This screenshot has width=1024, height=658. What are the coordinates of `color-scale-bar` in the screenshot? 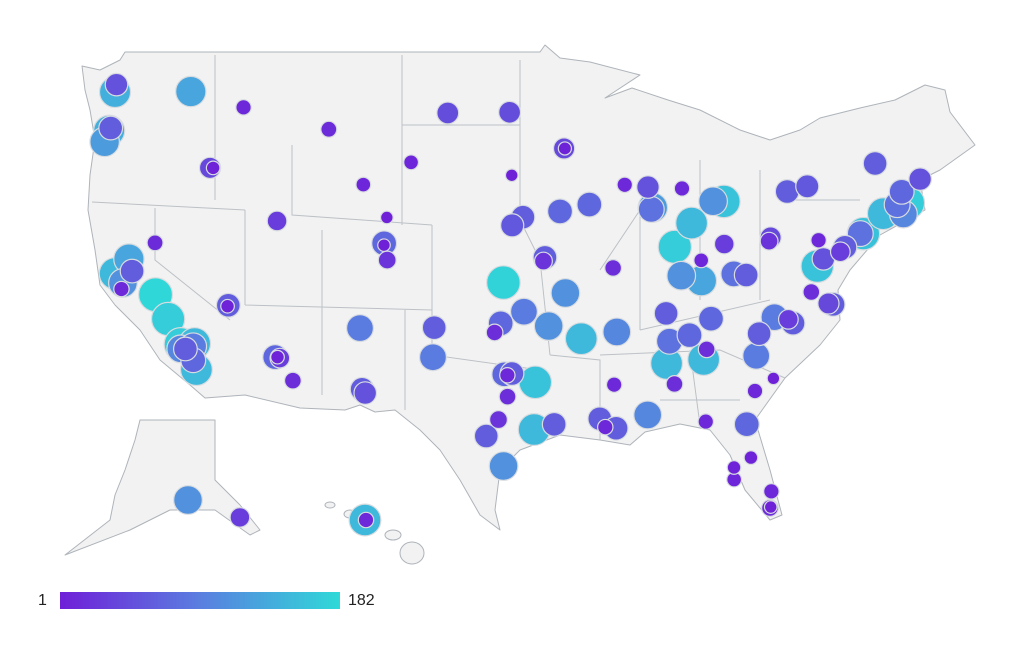 It's located at (200, 600).